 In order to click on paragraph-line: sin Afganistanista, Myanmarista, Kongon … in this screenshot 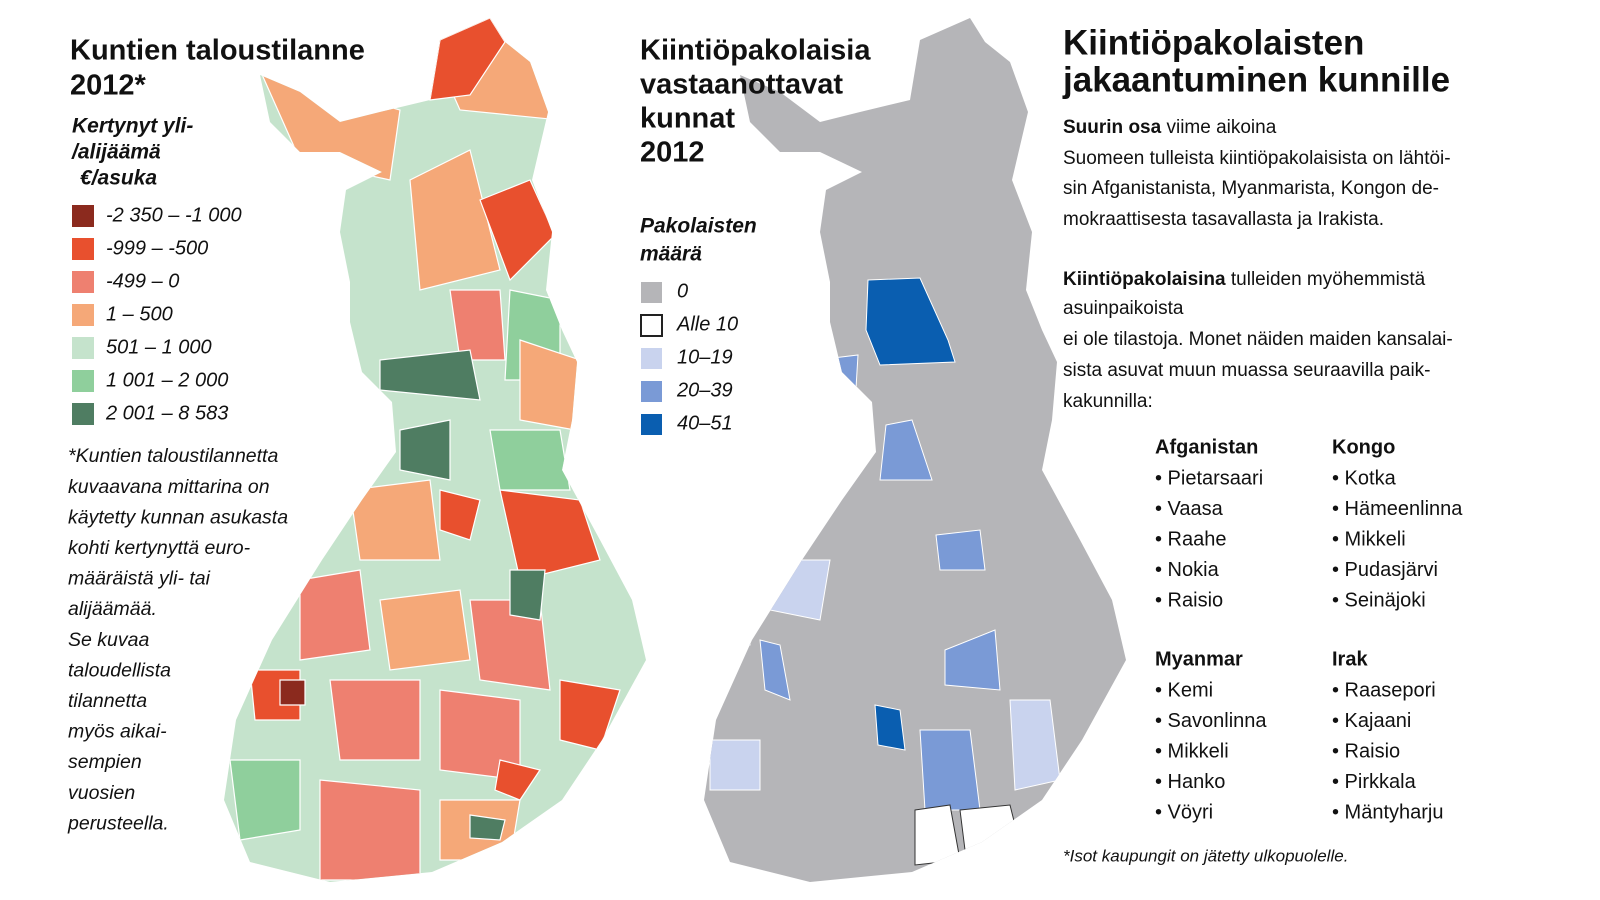, I will do `click(1251, 188)`.